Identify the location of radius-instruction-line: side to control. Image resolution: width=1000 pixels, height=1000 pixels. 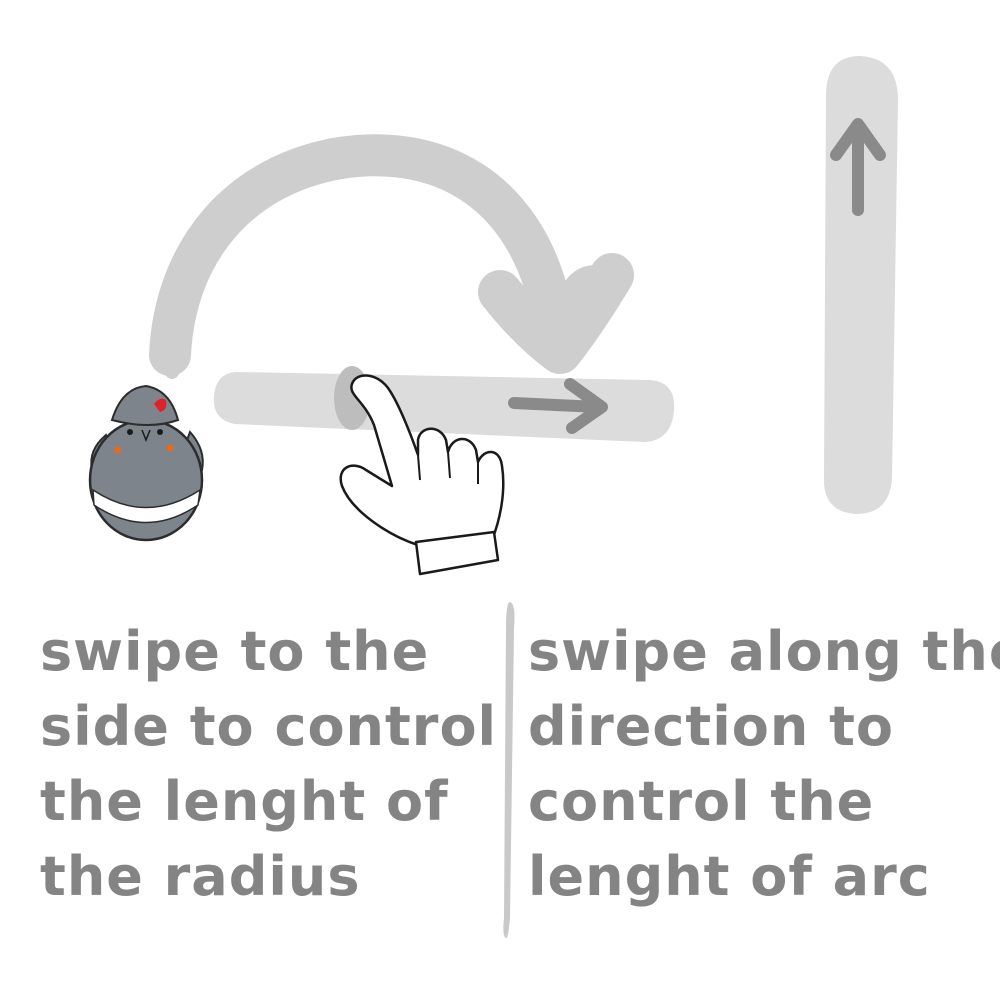
(269, 726).